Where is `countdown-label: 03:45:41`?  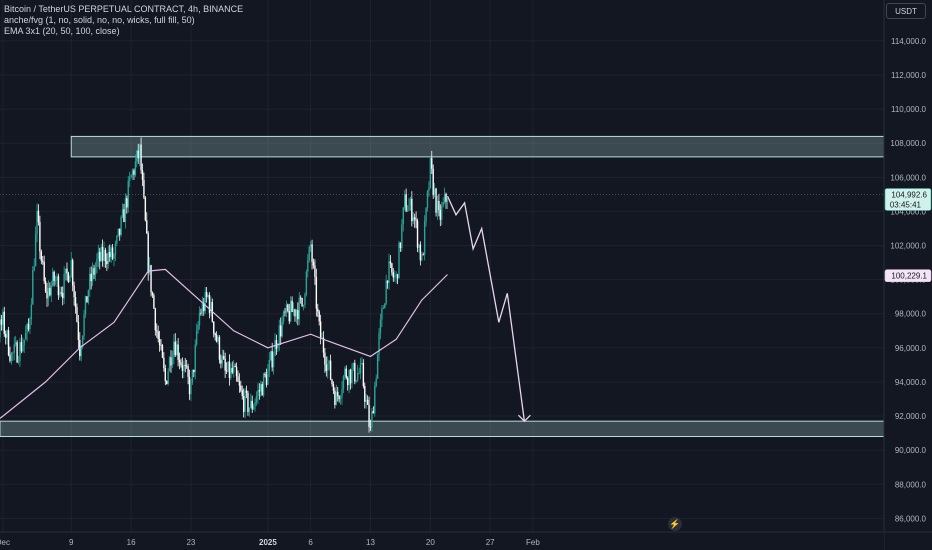
countdown-label: 03:45:41 is located at coordinates (906, 205).